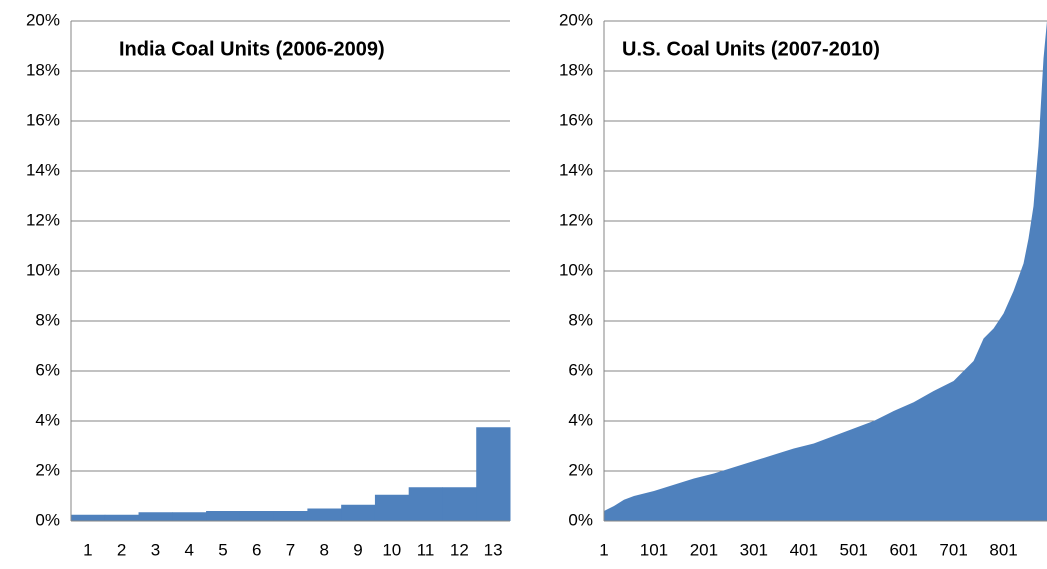 The width and height of the screenshot is (1047, 569). What do you see at coordinates (459, 549) in the screenshot?
I see `x-tick-label: 12` at bounding box center [459, 549].